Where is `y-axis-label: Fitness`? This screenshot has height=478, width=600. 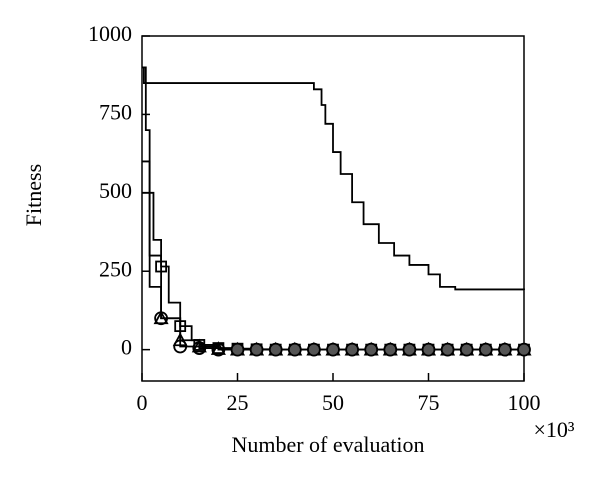 y-axis-label: Fitness is located at coordinates (33, 195).